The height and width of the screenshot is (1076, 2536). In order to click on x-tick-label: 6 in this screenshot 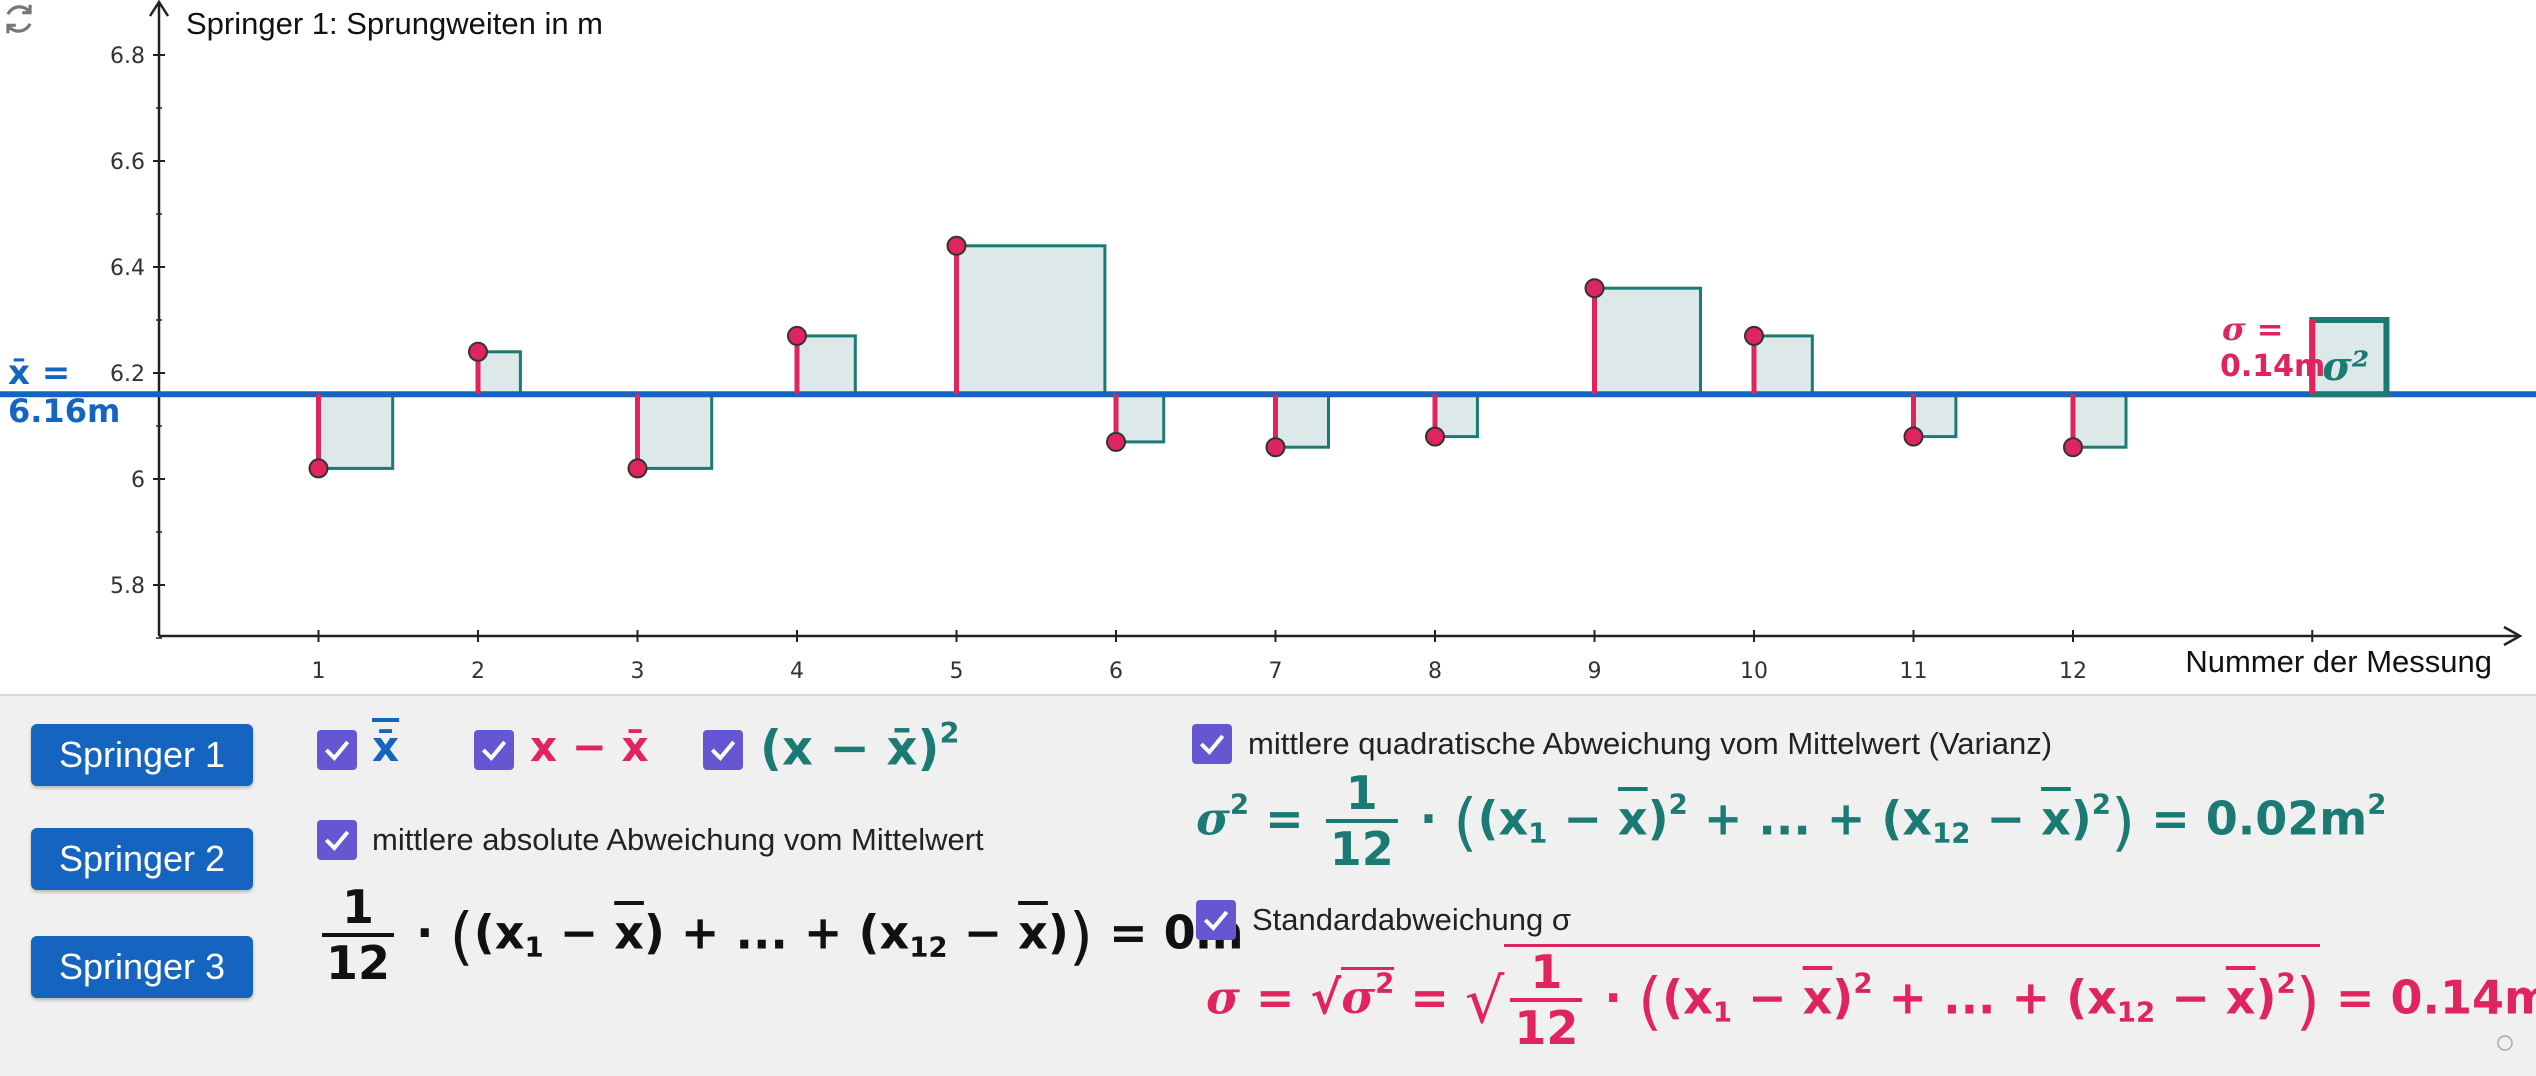, I will do `click(1116, 671)`.